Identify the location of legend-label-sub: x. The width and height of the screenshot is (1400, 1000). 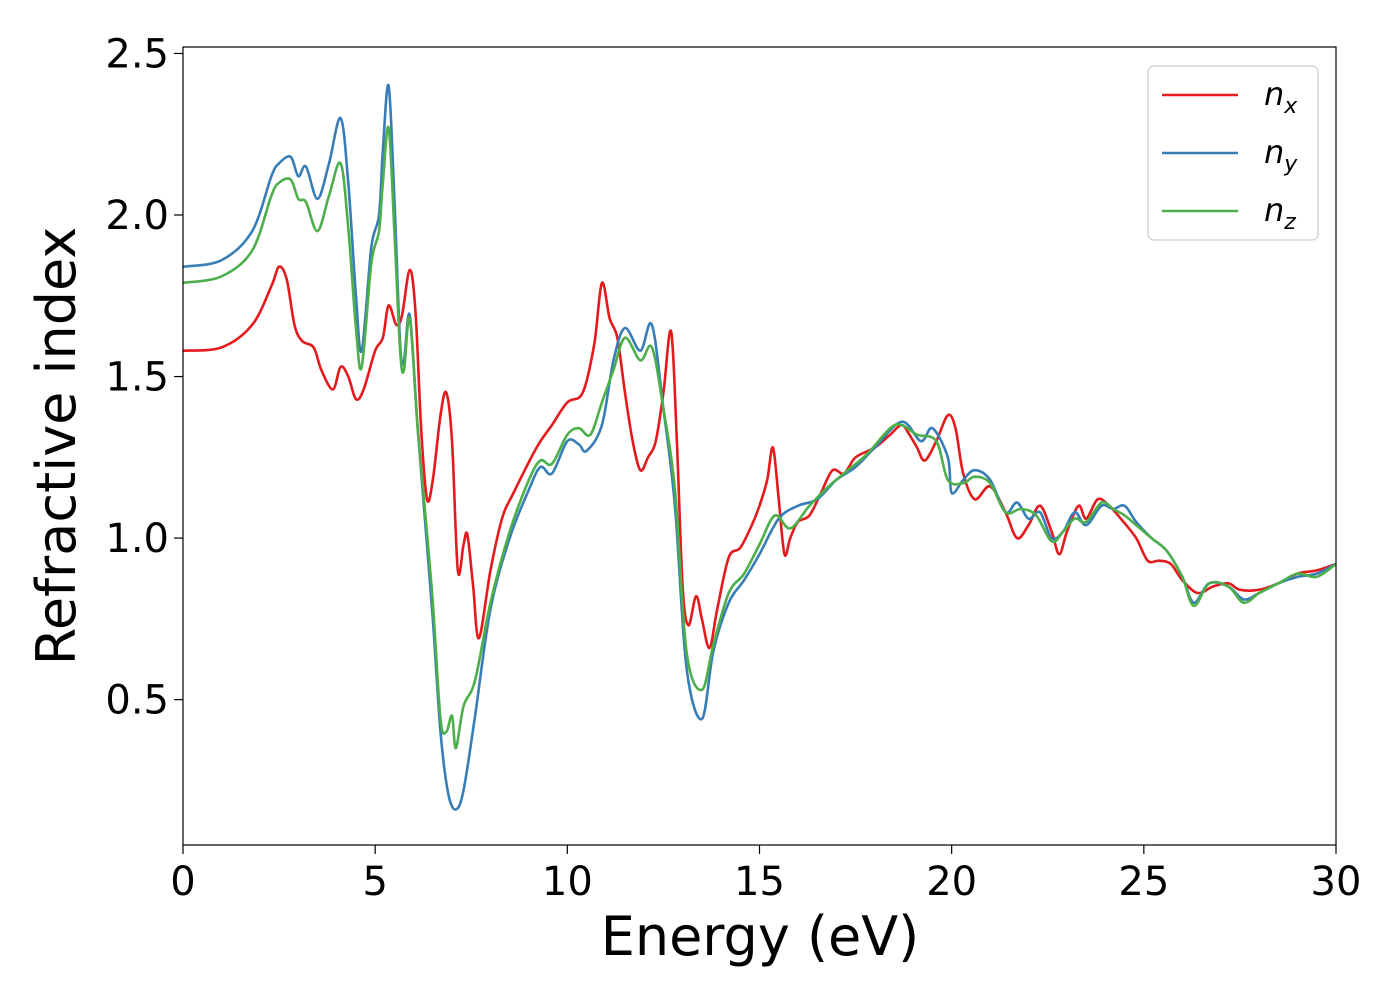
(1290, 106).